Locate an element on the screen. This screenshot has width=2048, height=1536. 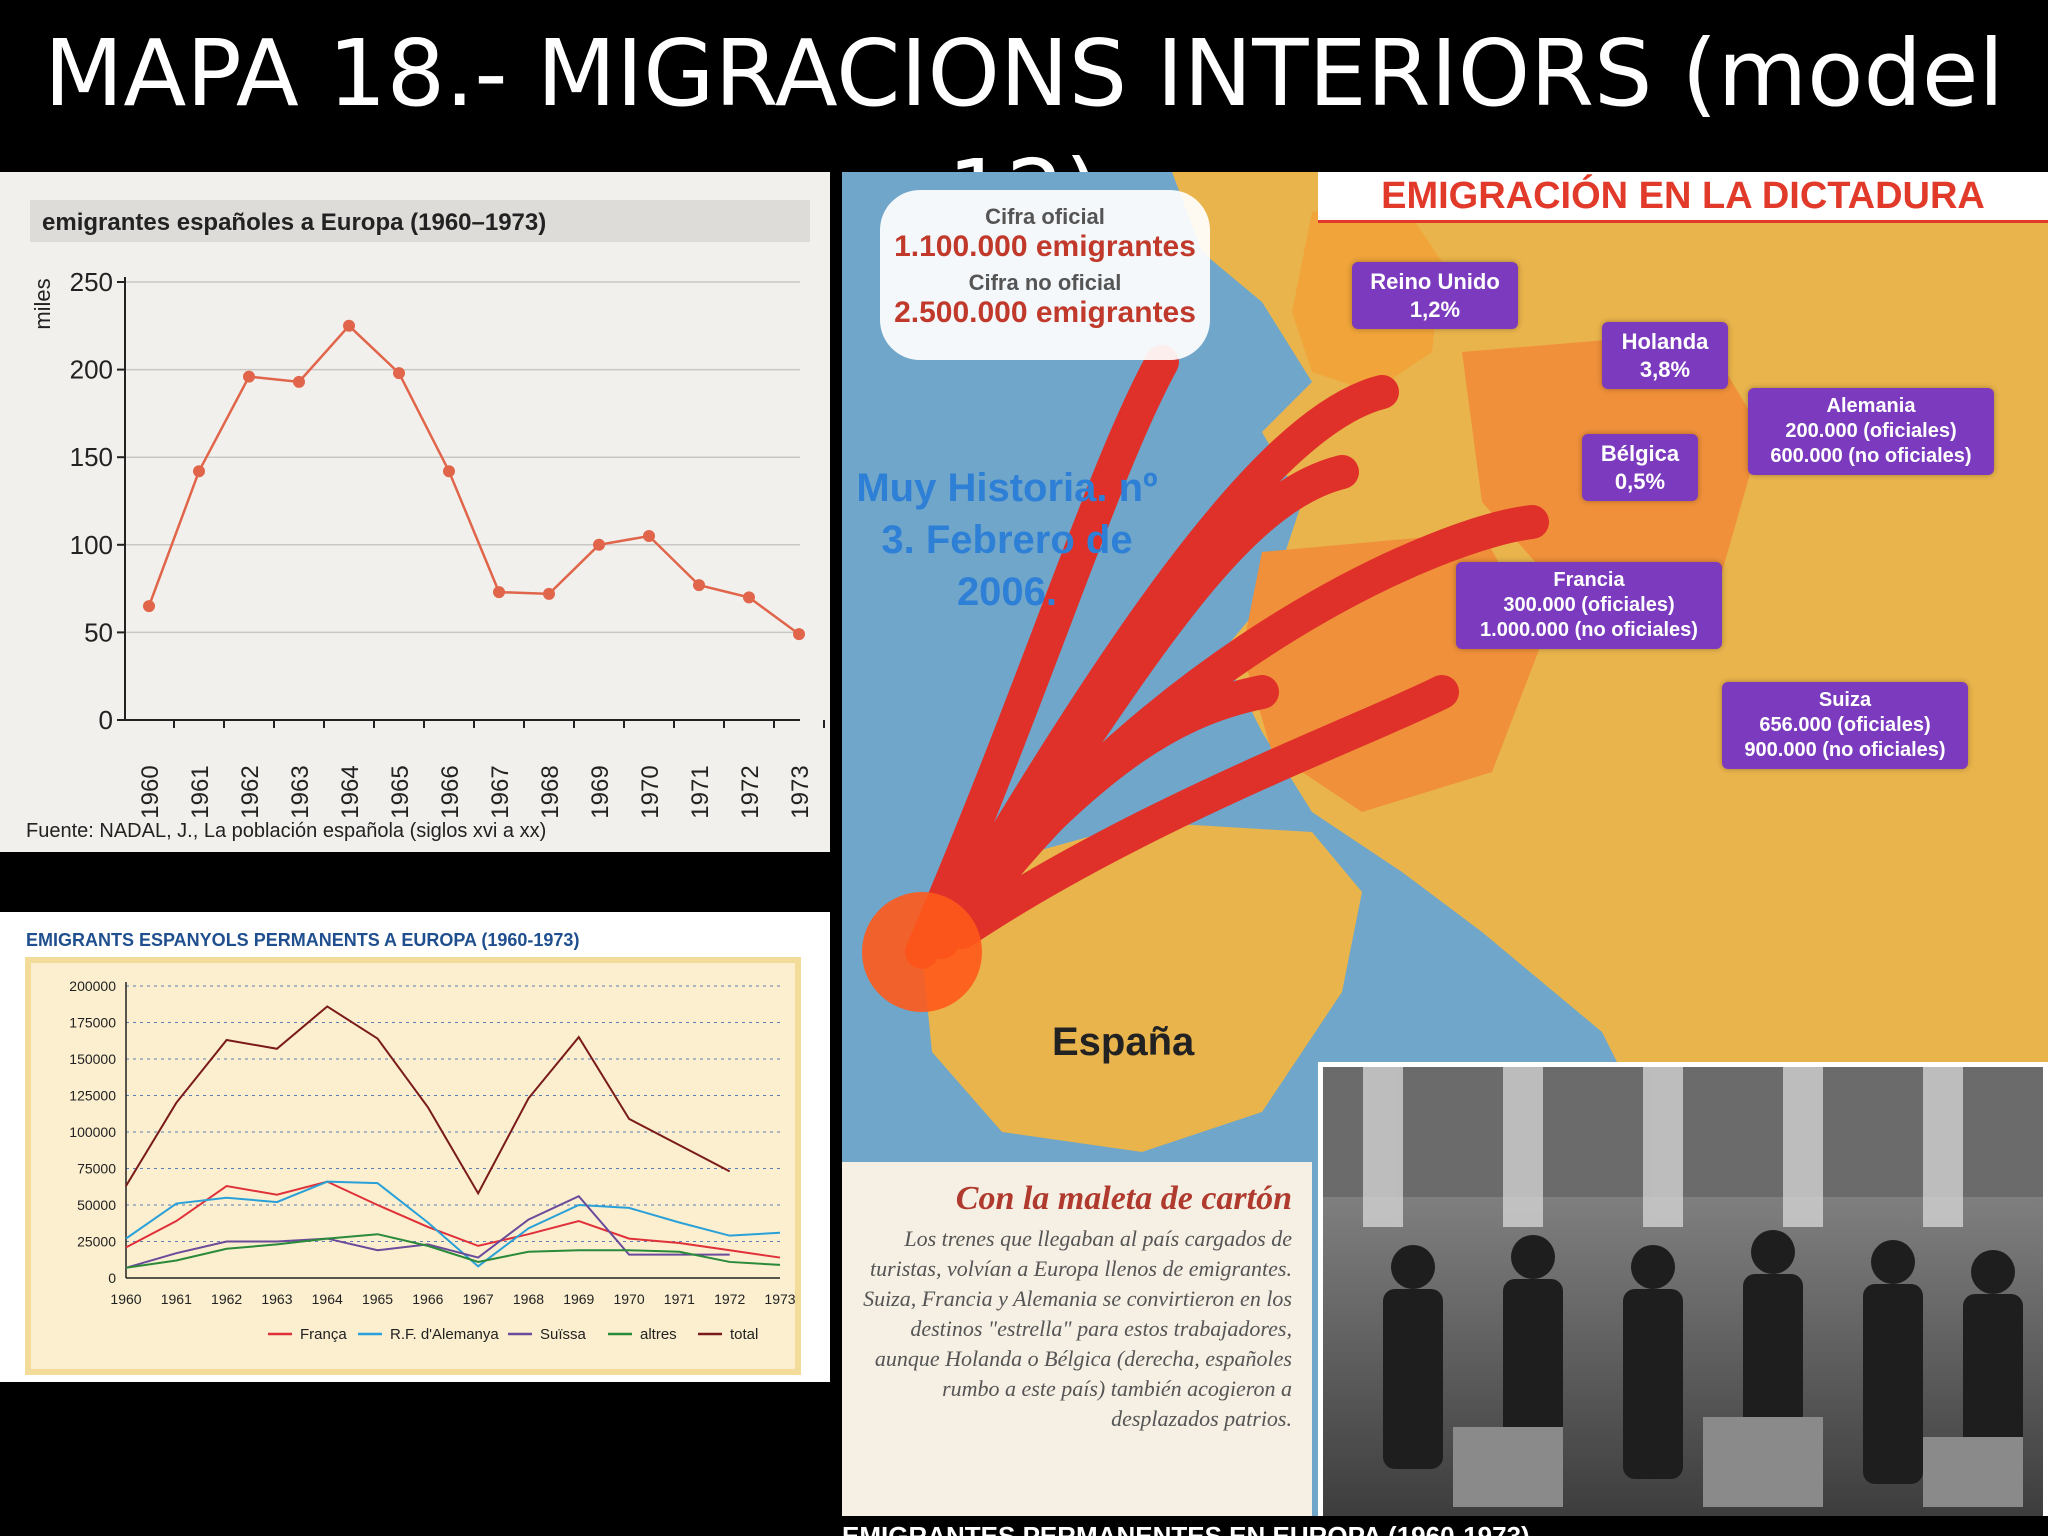
chart2-xtick-label: 1963 is located at coordinates (276, 1299).